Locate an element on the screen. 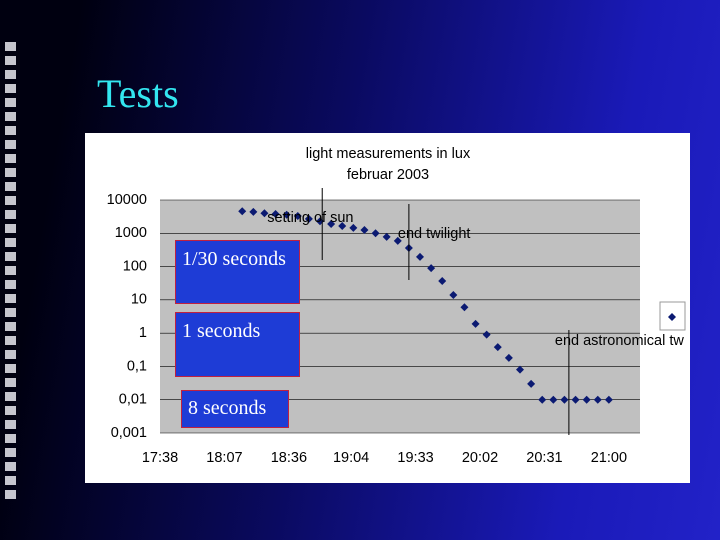 The width and height of the screenshot is (720, 540). legend-box is located at coordinates (672, 316).